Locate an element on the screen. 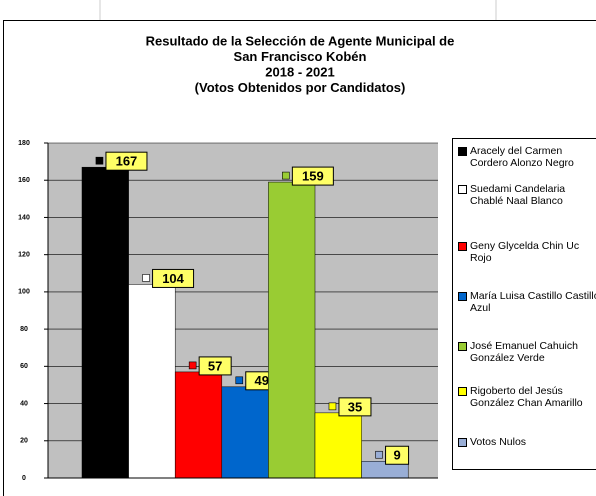 The image size is (596, 496). legend-label: Geny Glycelda Chin Uc Rojo is located at coordinates (525, 252).